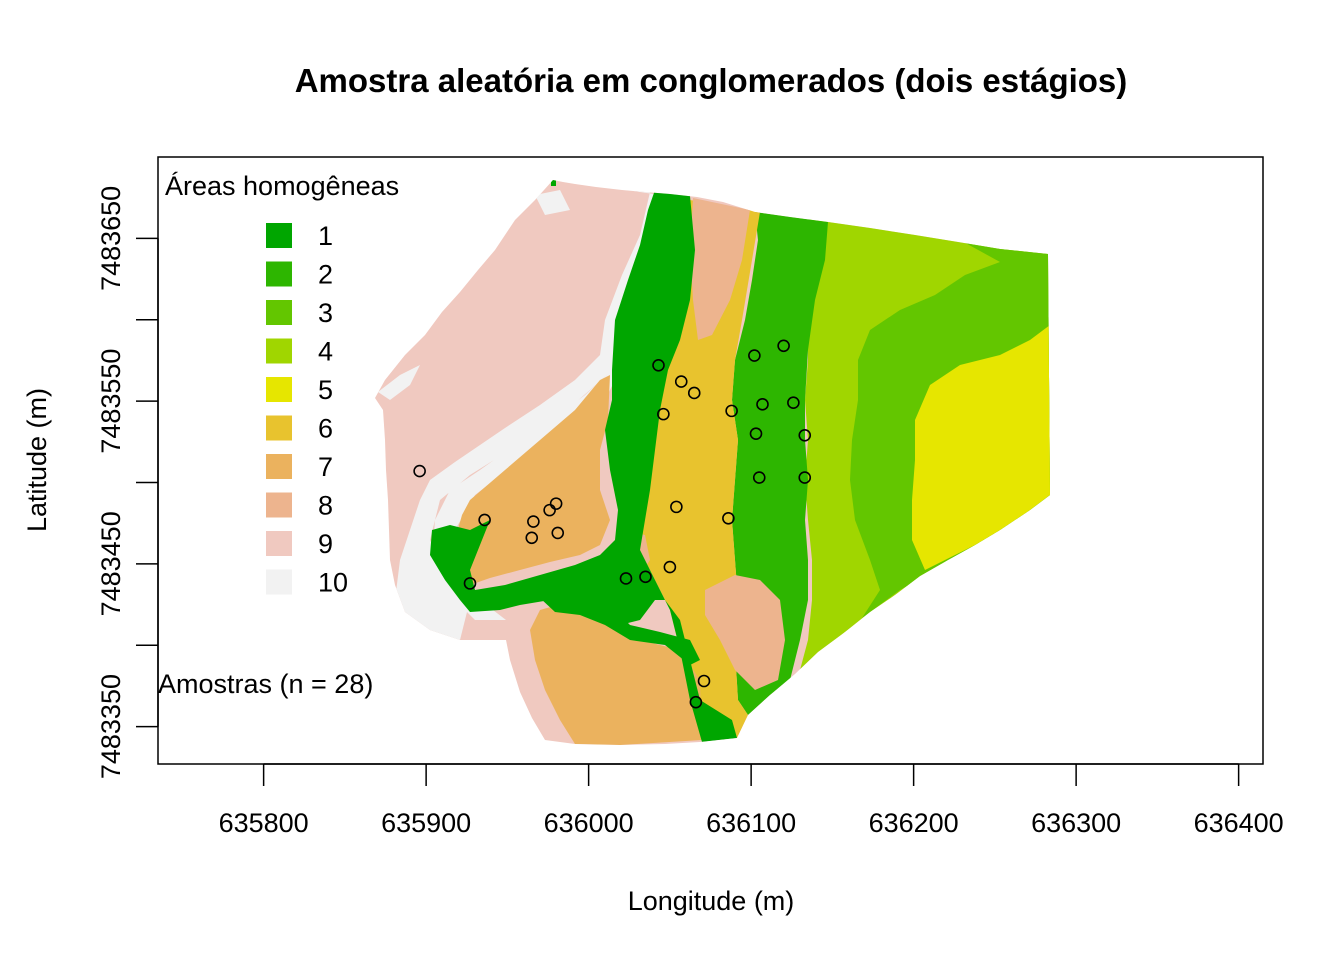 The width and height of the screenshot is (1344, 960). What do you see at coordinates (111, 563) in the screenshot?
I see `y-tick-label: 7483450` at bounding box center [111, 563].